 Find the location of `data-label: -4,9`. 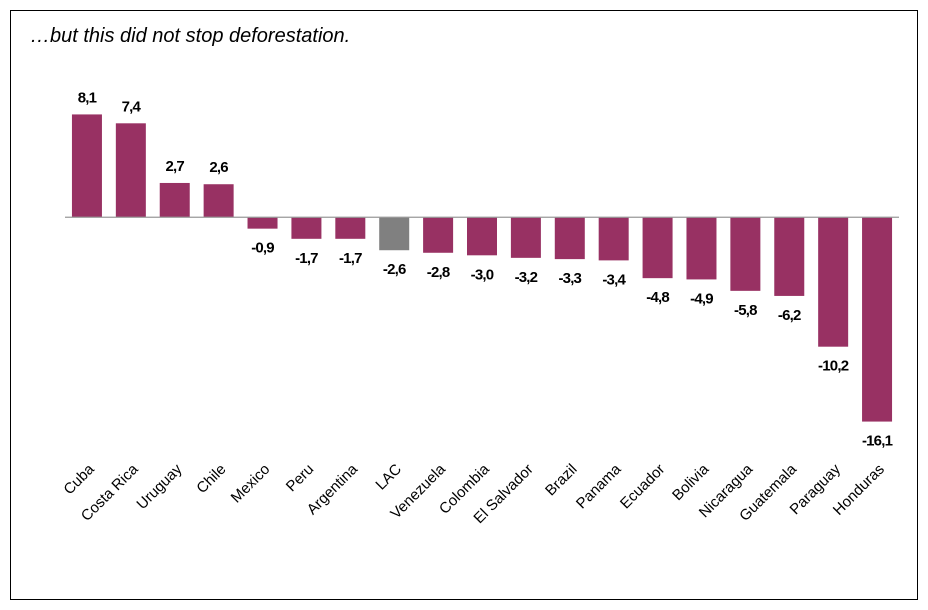

data-label: -4,9 is located at coordinates (701, 298).